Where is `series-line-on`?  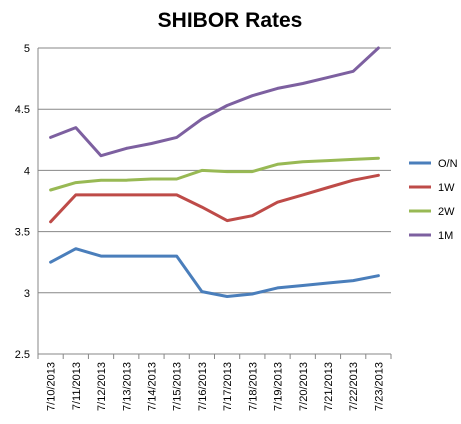 series-line-on is located at coordinates (214, 272).